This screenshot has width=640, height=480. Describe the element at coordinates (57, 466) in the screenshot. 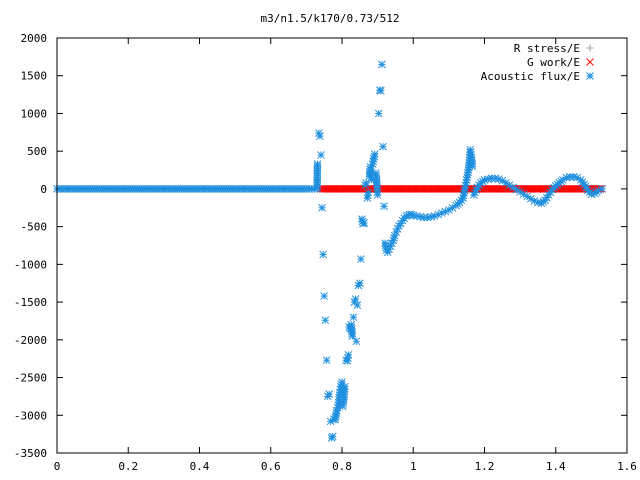

I see `x-tick-label: 0` at that location.